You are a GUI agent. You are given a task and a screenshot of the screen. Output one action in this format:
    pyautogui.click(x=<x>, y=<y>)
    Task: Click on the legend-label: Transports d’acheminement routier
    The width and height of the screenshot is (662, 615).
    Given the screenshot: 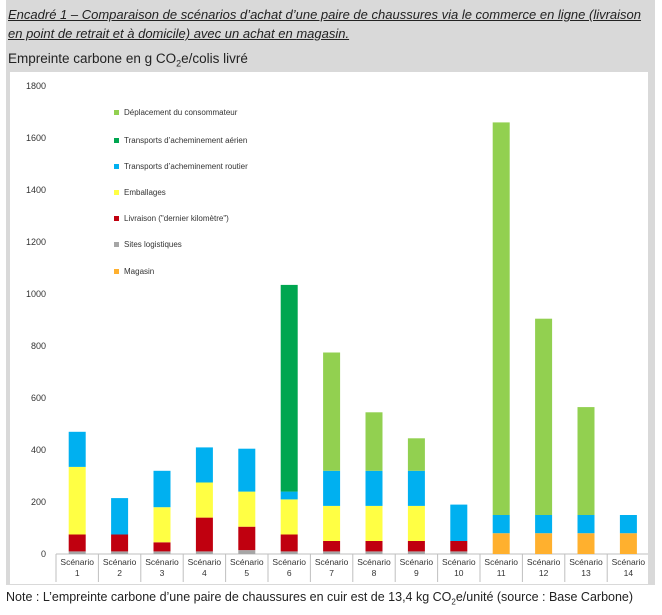 What is the action you would take?
    pyautogui.click(x=186, y=166)
    